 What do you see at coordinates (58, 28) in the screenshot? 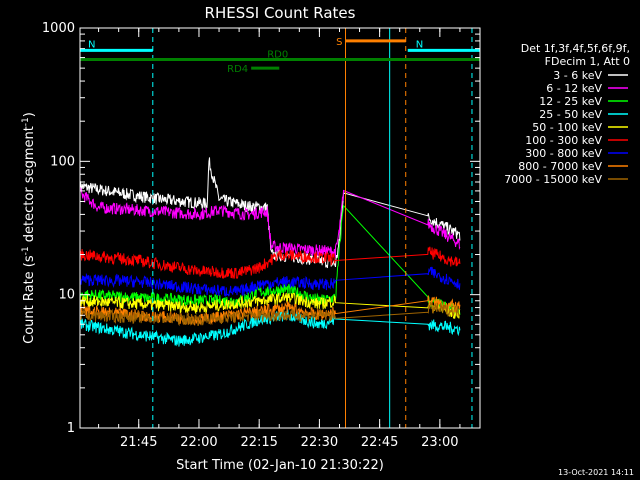
I see `y-tick-label: 1000` at bounding box center [58, 28].